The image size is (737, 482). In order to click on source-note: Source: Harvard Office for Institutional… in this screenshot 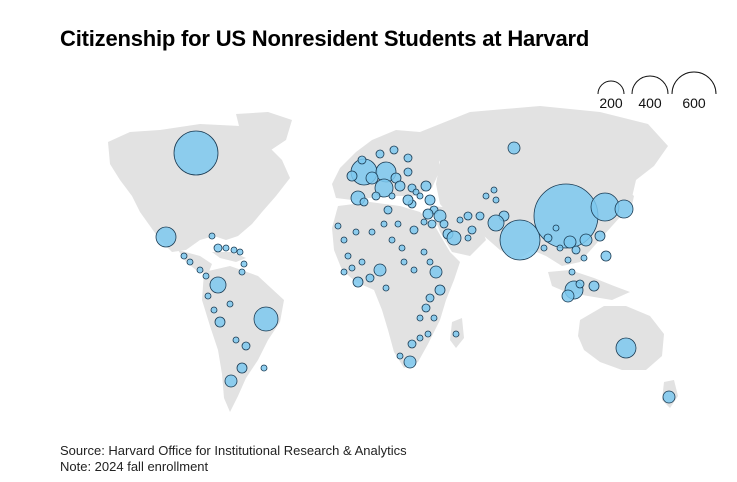, I will do `click(233, 450)`.